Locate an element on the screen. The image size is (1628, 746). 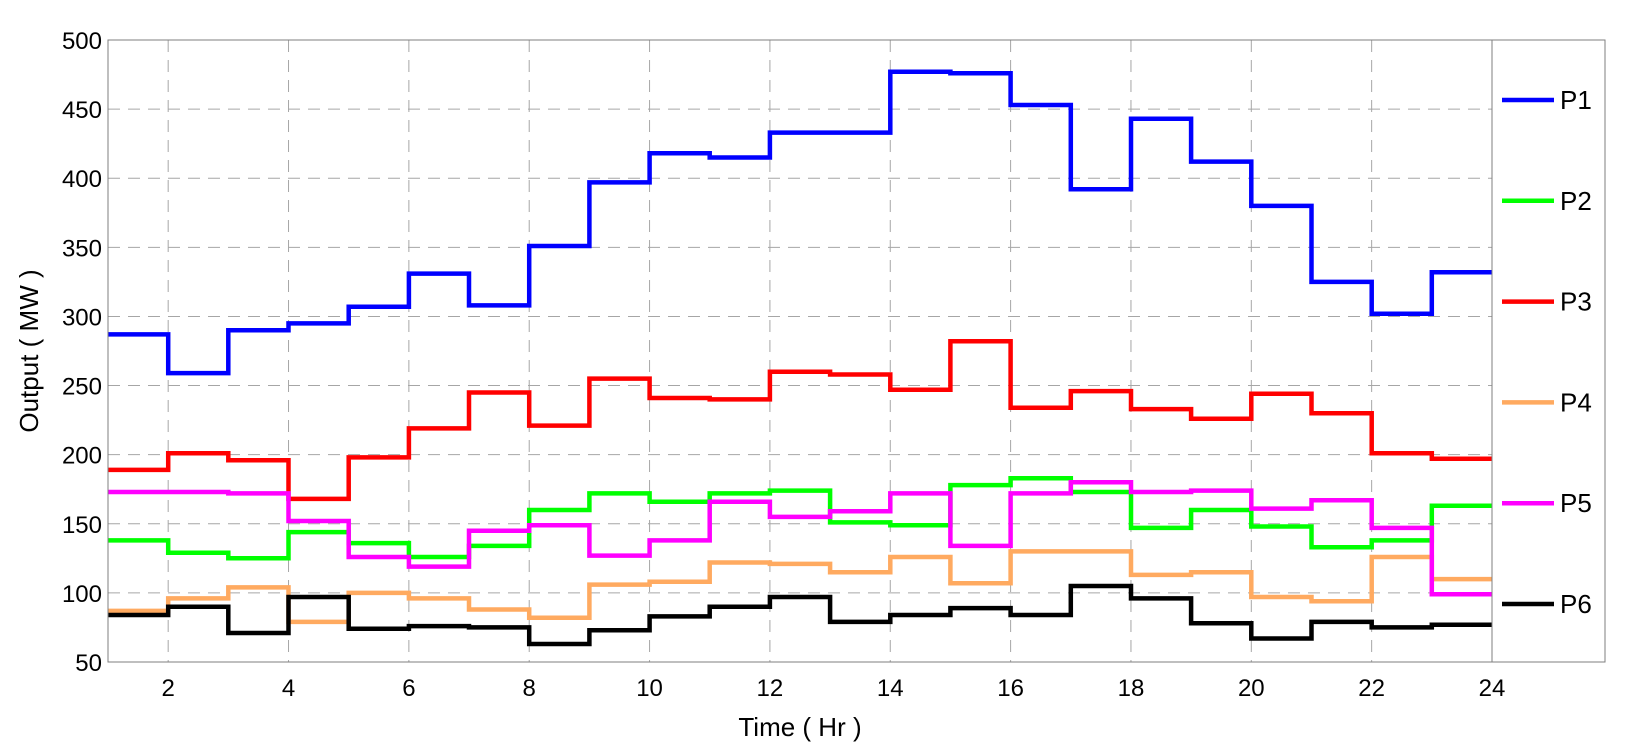
legend-label-p3: P3 is located at coordinates (1576, 302).